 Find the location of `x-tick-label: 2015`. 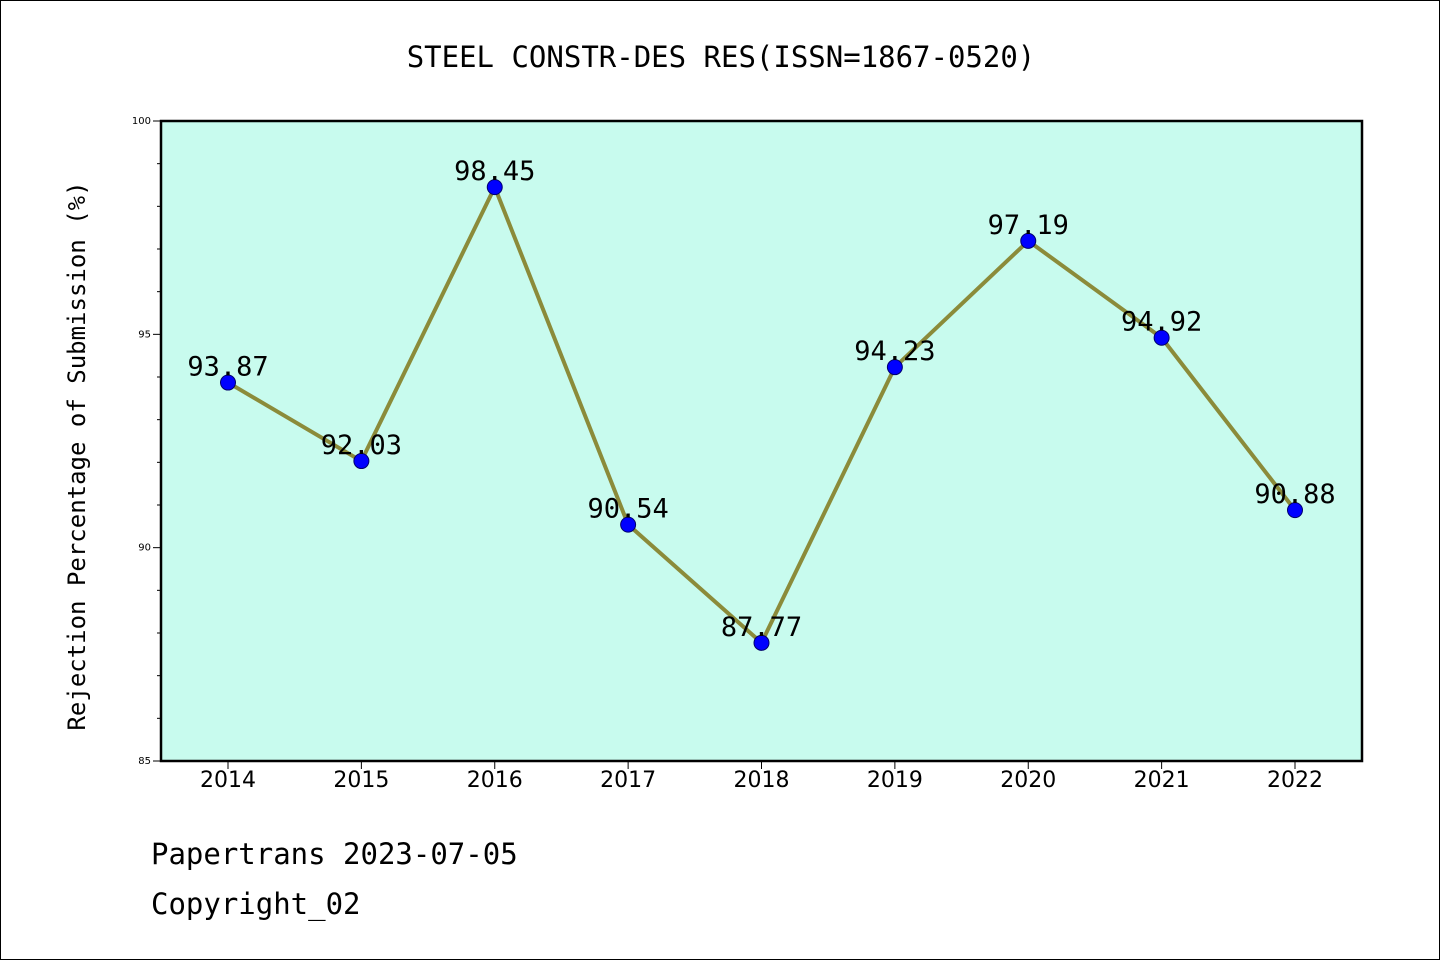

x-tick-label: 2015 is located at coordinates (361, 780).